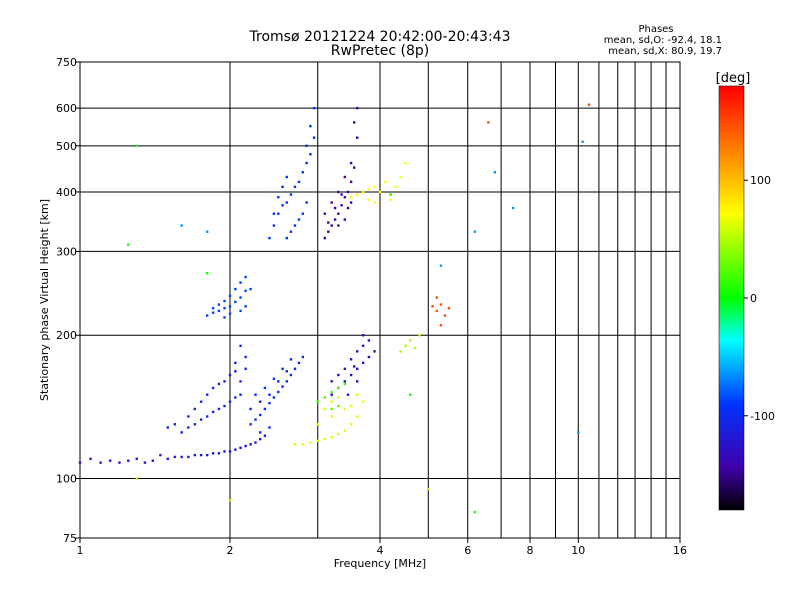 Image resolution: width=800 pixels, height=600 pixels. I want to click on y-tick-label: 600, so click(66, 108).